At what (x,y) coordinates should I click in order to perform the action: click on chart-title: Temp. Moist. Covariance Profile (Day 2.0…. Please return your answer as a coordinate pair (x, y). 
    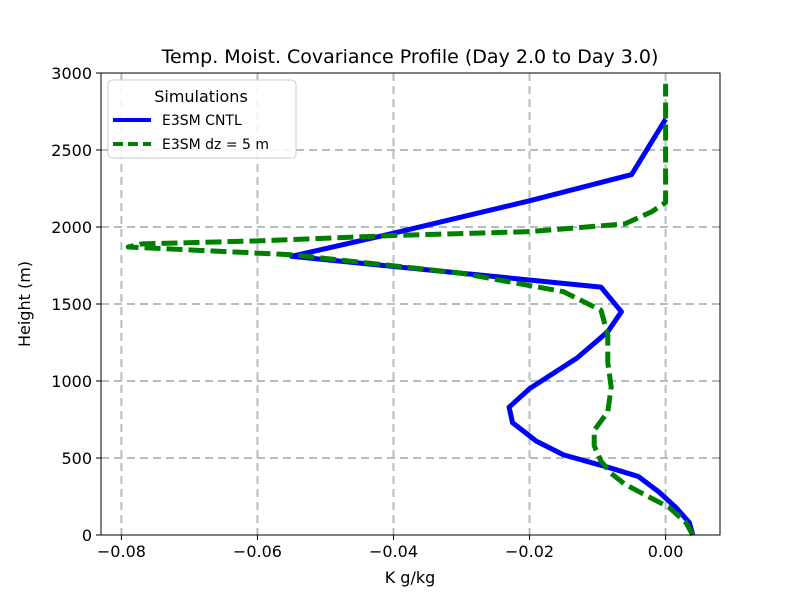
    Looking at the image, I should click on (410, 57).